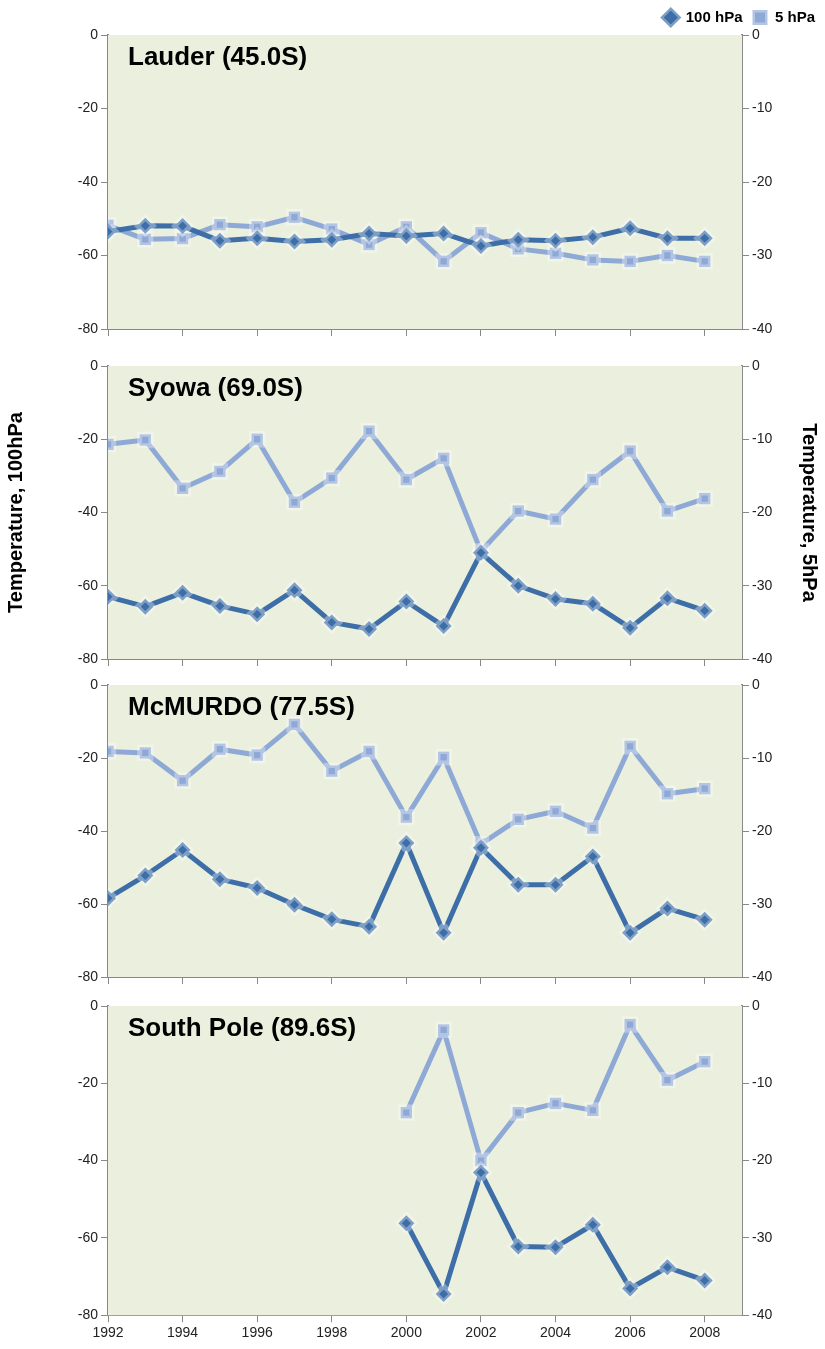  What do you see at coordinates (215, 387) in the screenshot?
I see `chart-title: Syowa (69.0S)` at bounding box center [215, 387].